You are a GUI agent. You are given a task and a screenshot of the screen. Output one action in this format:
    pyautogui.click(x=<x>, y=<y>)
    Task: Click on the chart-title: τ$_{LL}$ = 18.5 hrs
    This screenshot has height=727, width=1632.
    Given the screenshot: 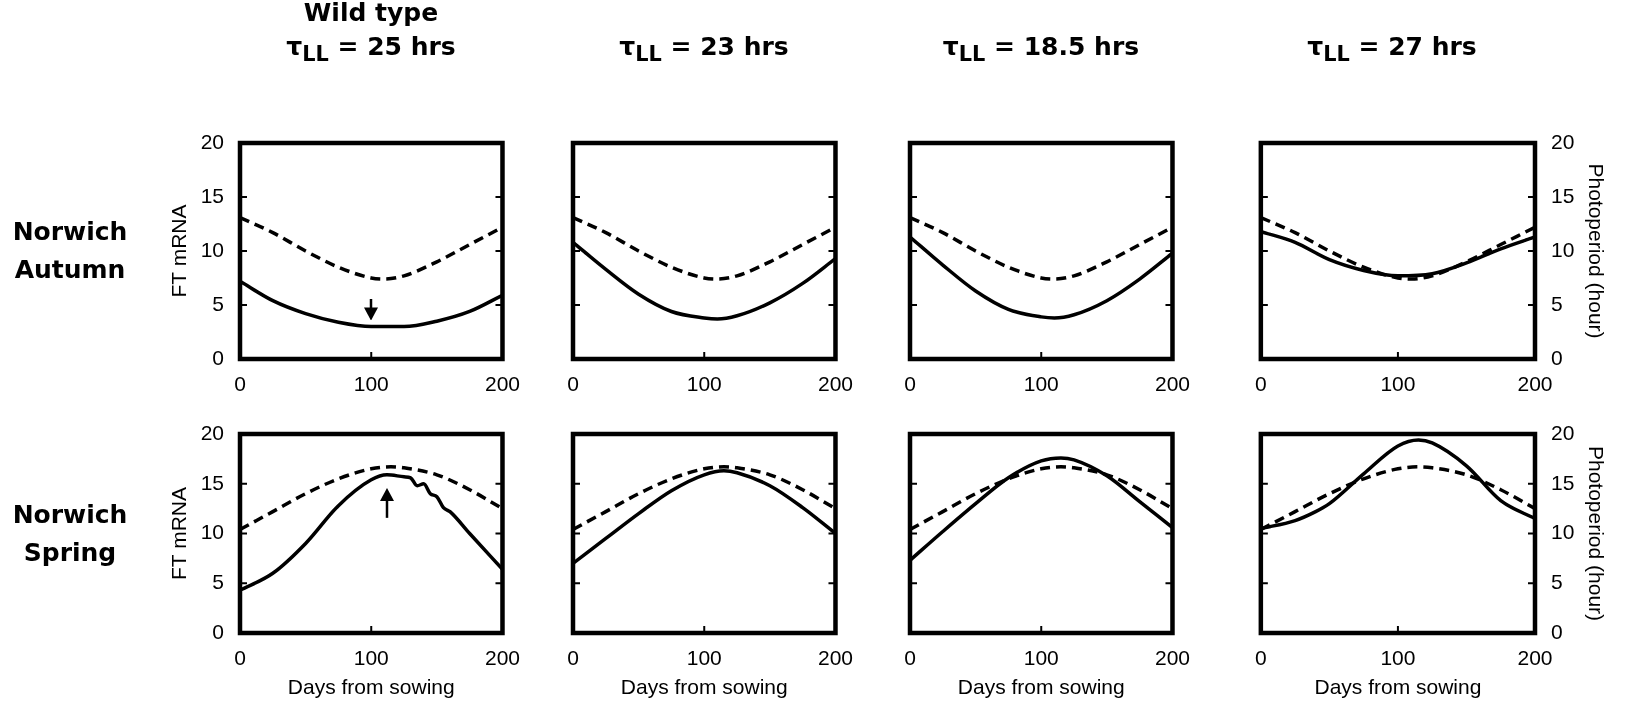 What is the action you would take?
    pyautogui.click(x=1041, y=49)
    